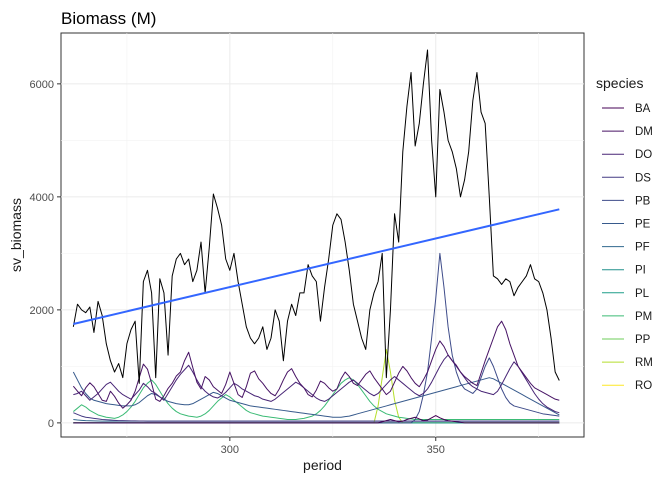  What do you see at coordinates (316, 419) in the screenshot?
I see `series-line-ba` at bounding box center [316, 419].